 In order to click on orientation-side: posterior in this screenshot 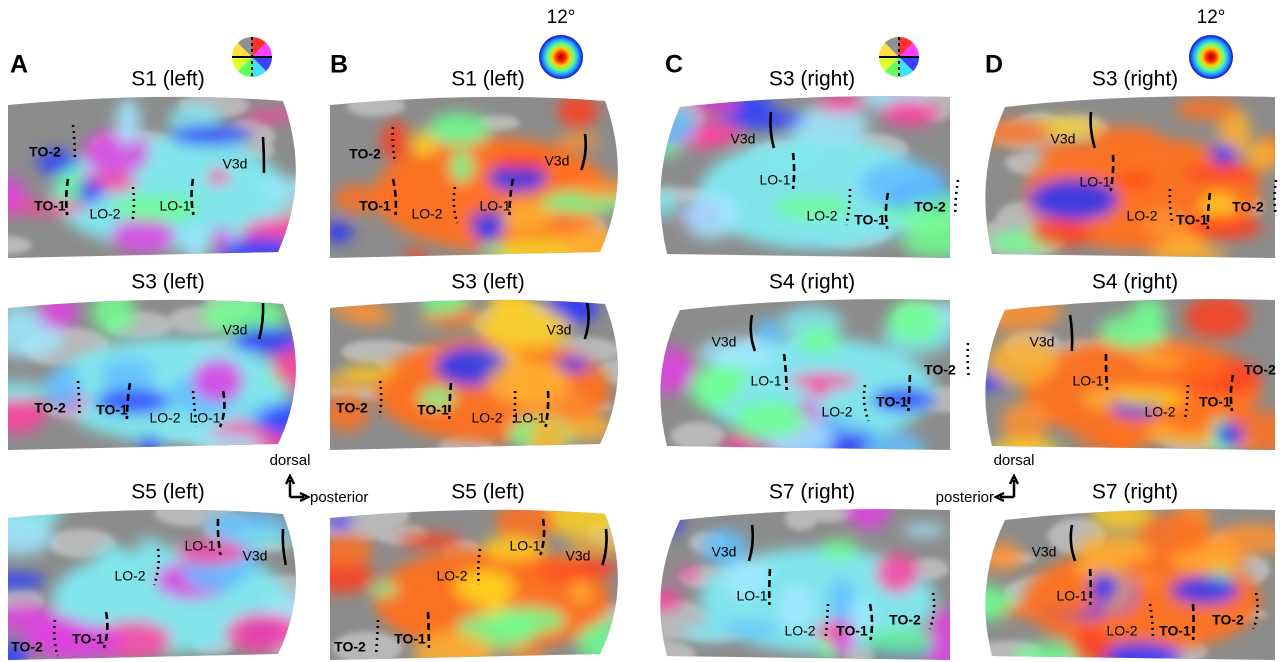, I will do `click(339, 497)`.